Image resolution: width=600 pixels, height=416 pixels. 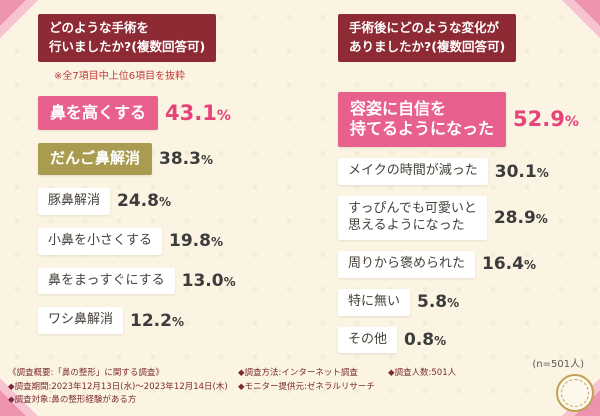 I want to click on bar-row: 特に無い 5.8%, so click(x=463, y=302).